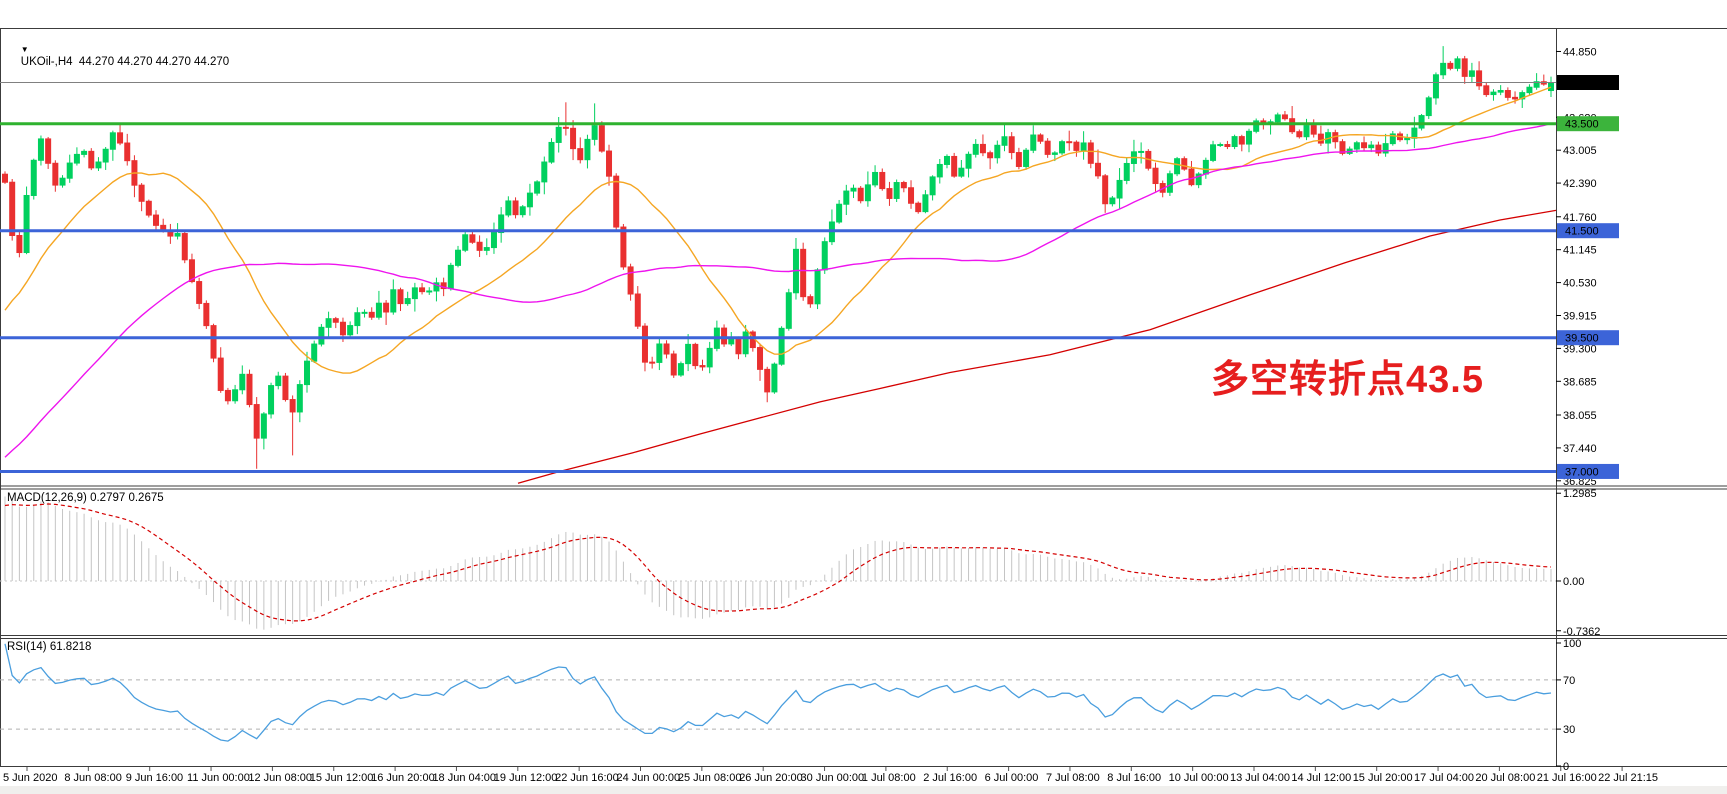 The image size is (1727, 794). What do you see at coordinates (1580, 449) in the screenshot?
I see `price-axis-label: 37.440` at bounding box center [1580, 449].